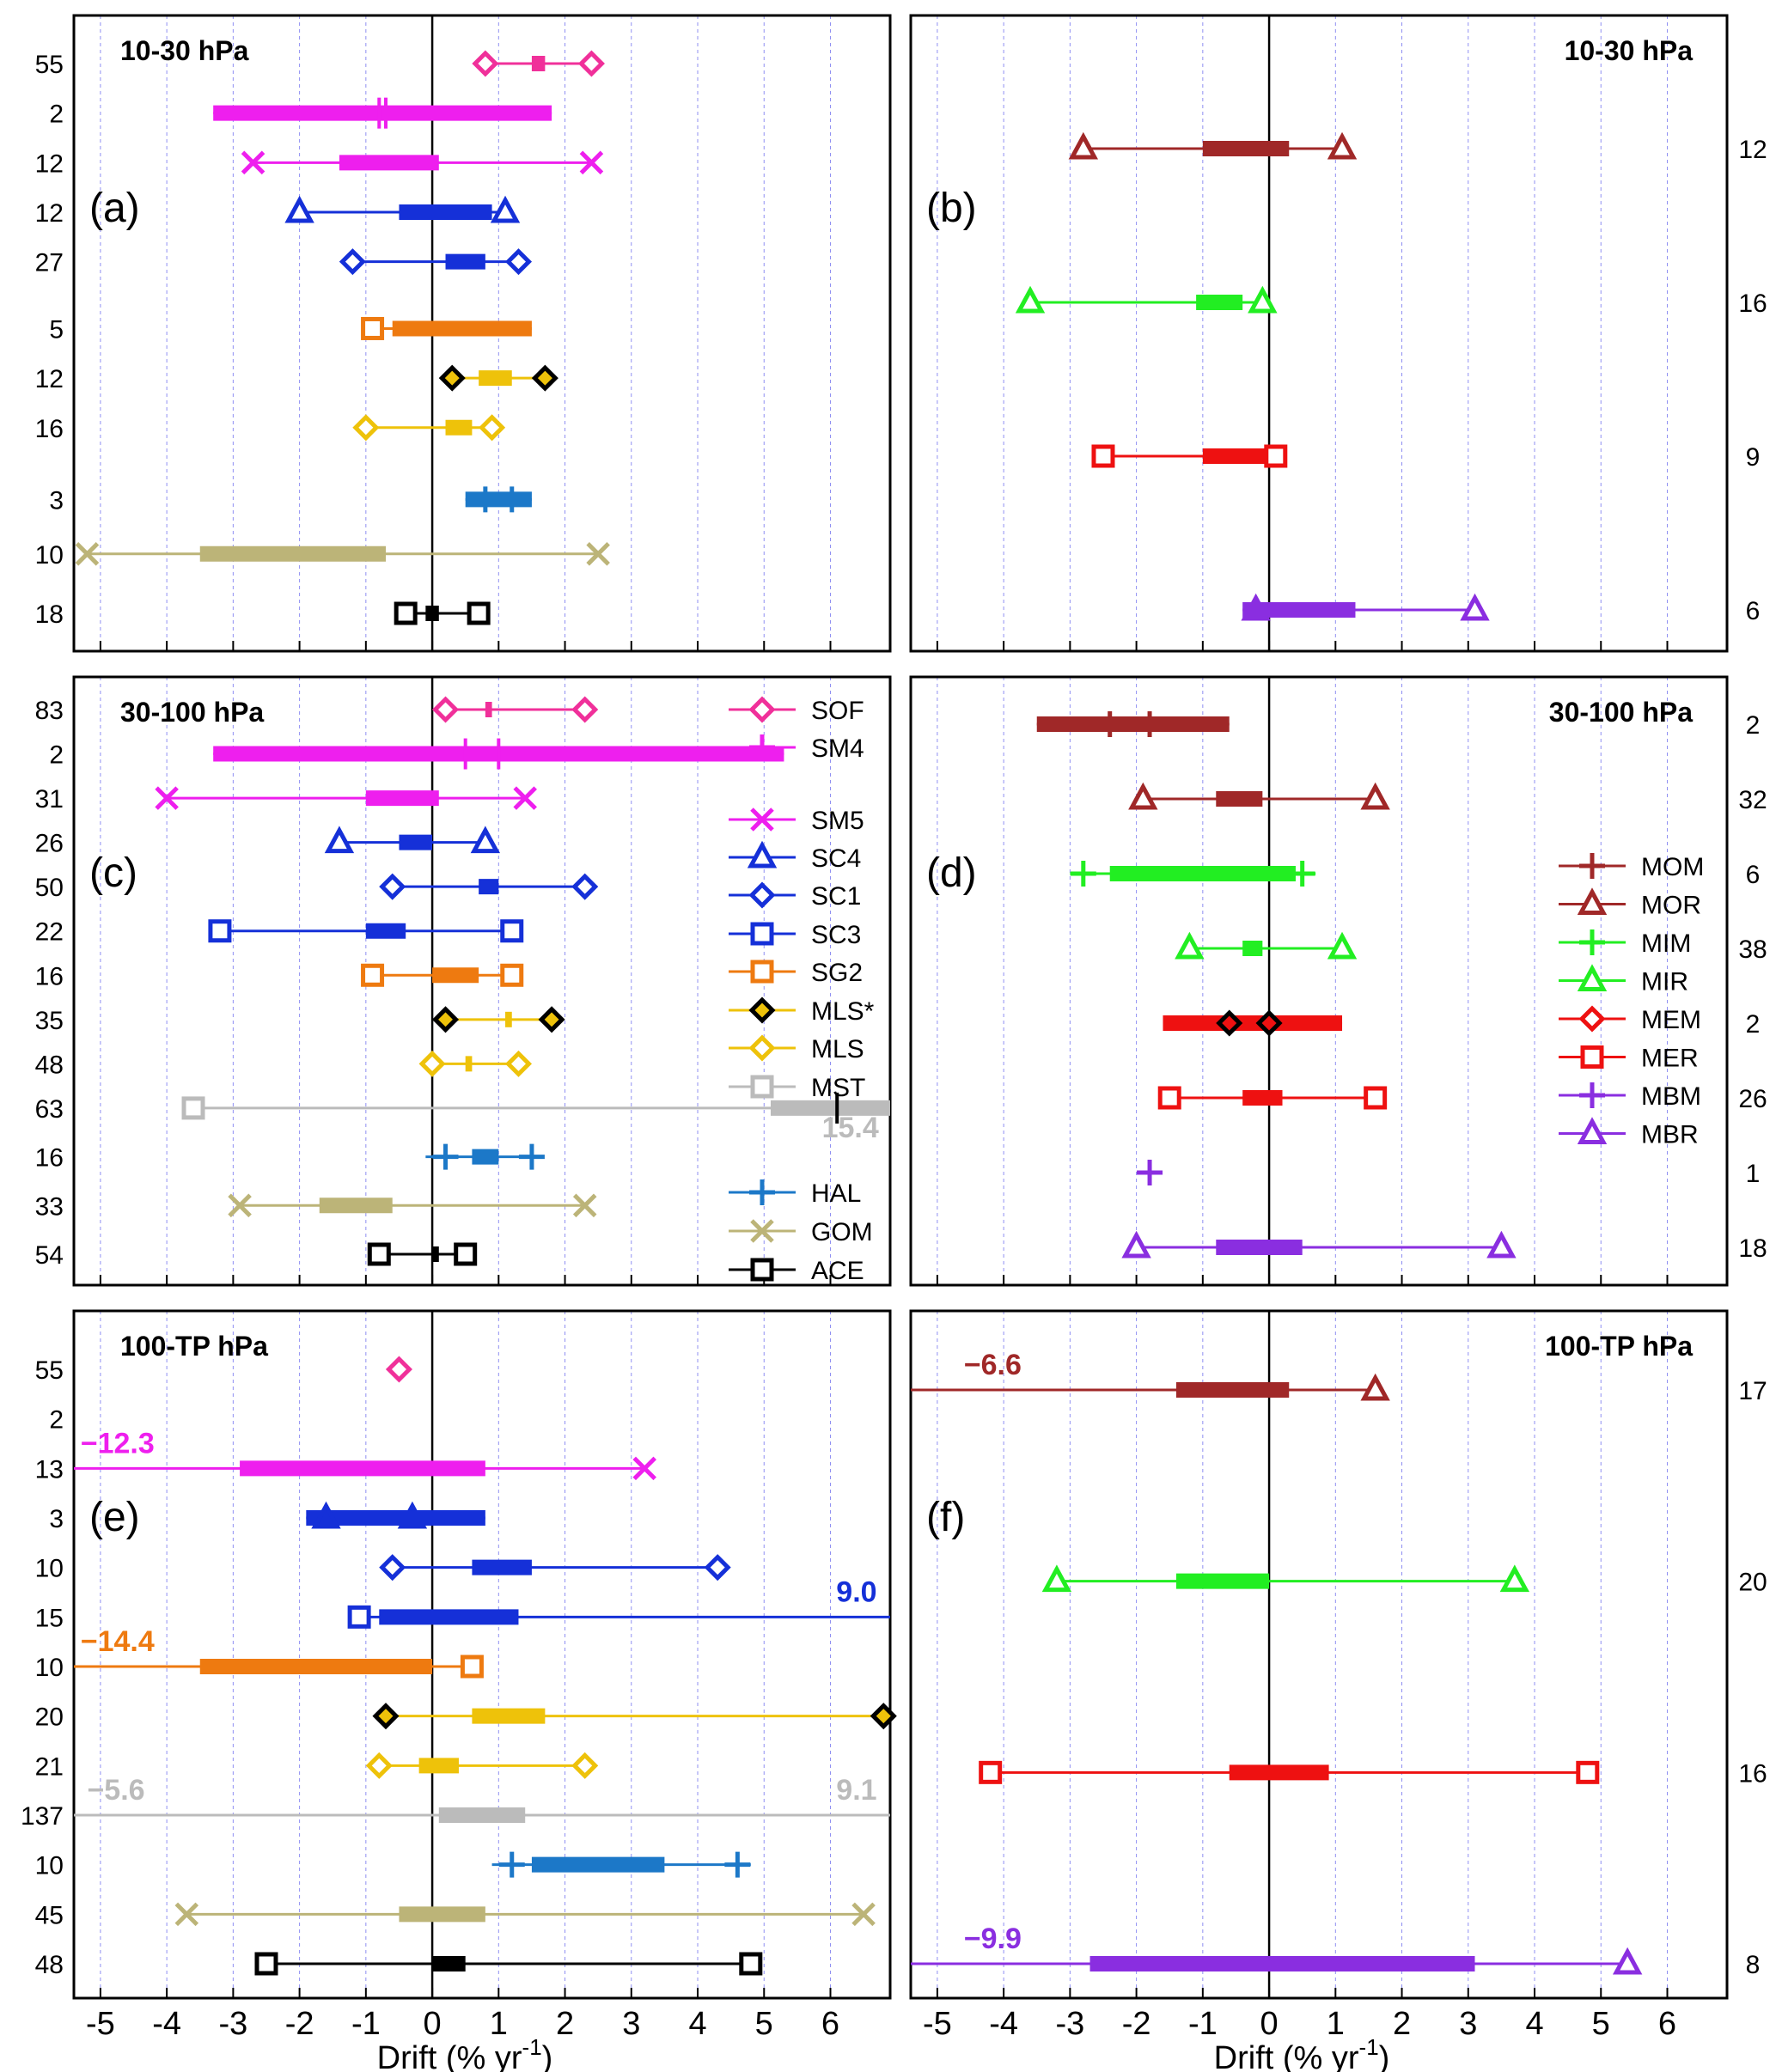 Image resolution: width=1776 pixels, height=2072 pixels. I want to click on row-count: 22, so click(49, 932).